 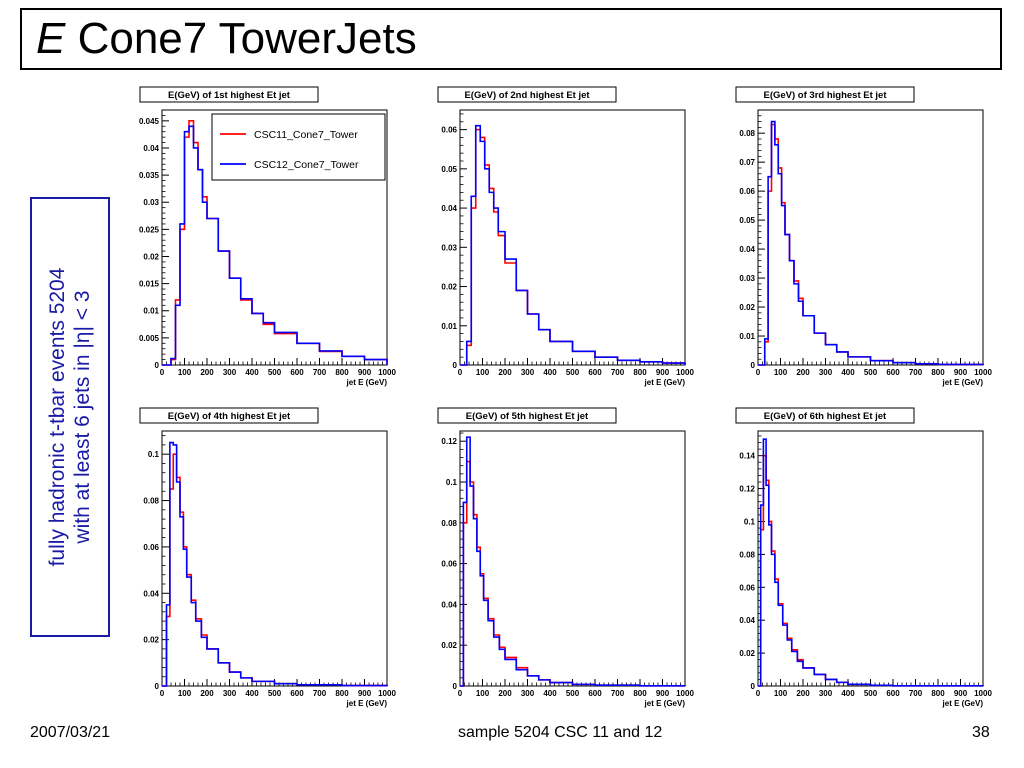 What do you see at coordinates (154, 454) in the screenshot?
I see `y-tick-label: 0.1` at bounding box center [154, 454].